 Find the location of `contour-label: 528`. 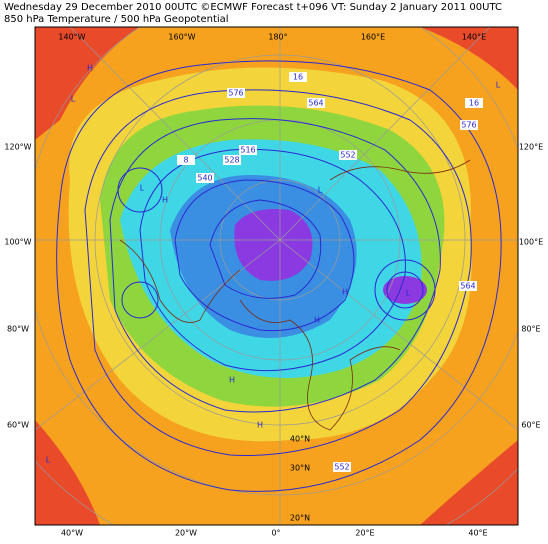

contour-label: 528 is located at coordinates (231, 160).